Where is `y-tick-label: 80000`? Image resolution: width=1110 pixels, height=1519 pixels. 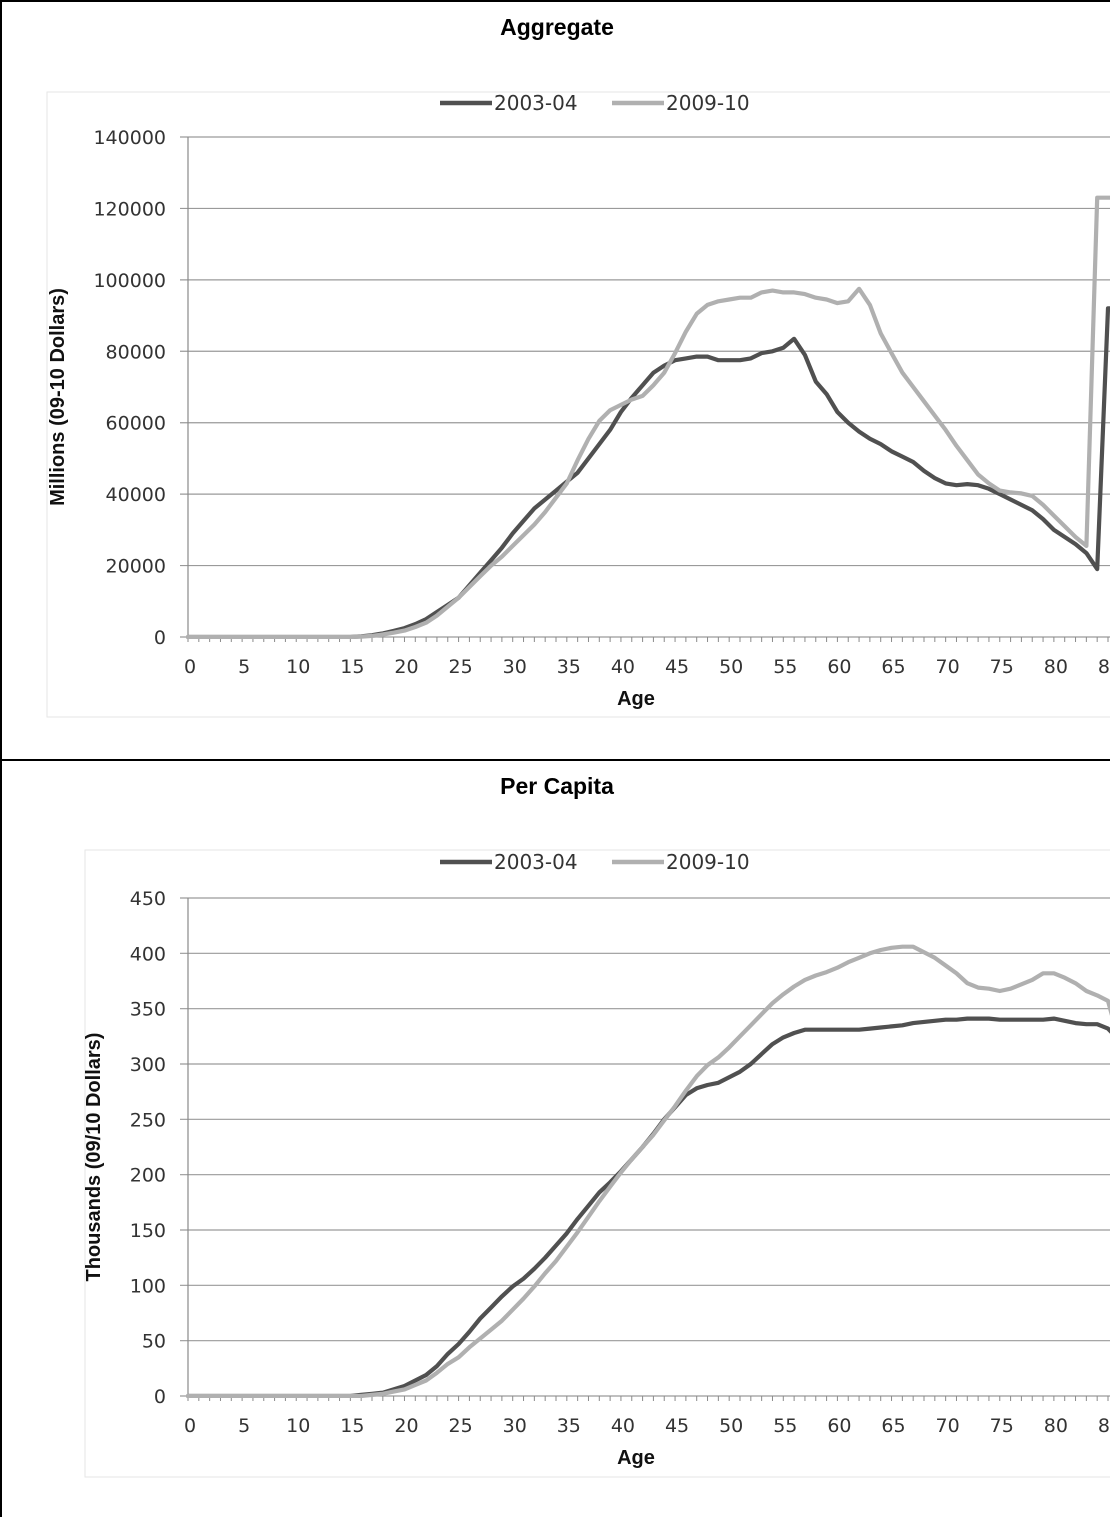
y-tick-label: 80000 is located at coordinates (136, 352).